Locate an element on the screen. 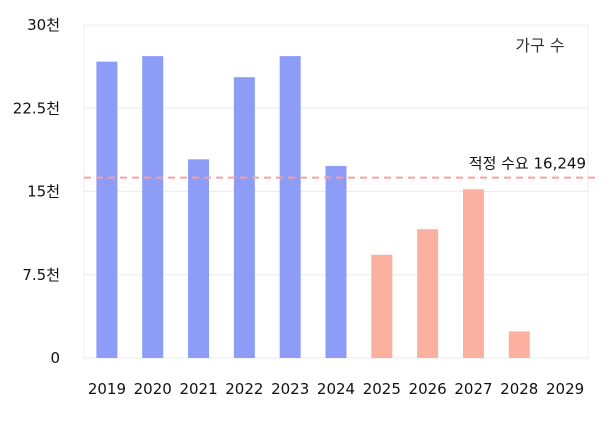 The height and width of the screenshot is (433, 614). x-tick-label: 2025 is located at coordinates (382, 389).